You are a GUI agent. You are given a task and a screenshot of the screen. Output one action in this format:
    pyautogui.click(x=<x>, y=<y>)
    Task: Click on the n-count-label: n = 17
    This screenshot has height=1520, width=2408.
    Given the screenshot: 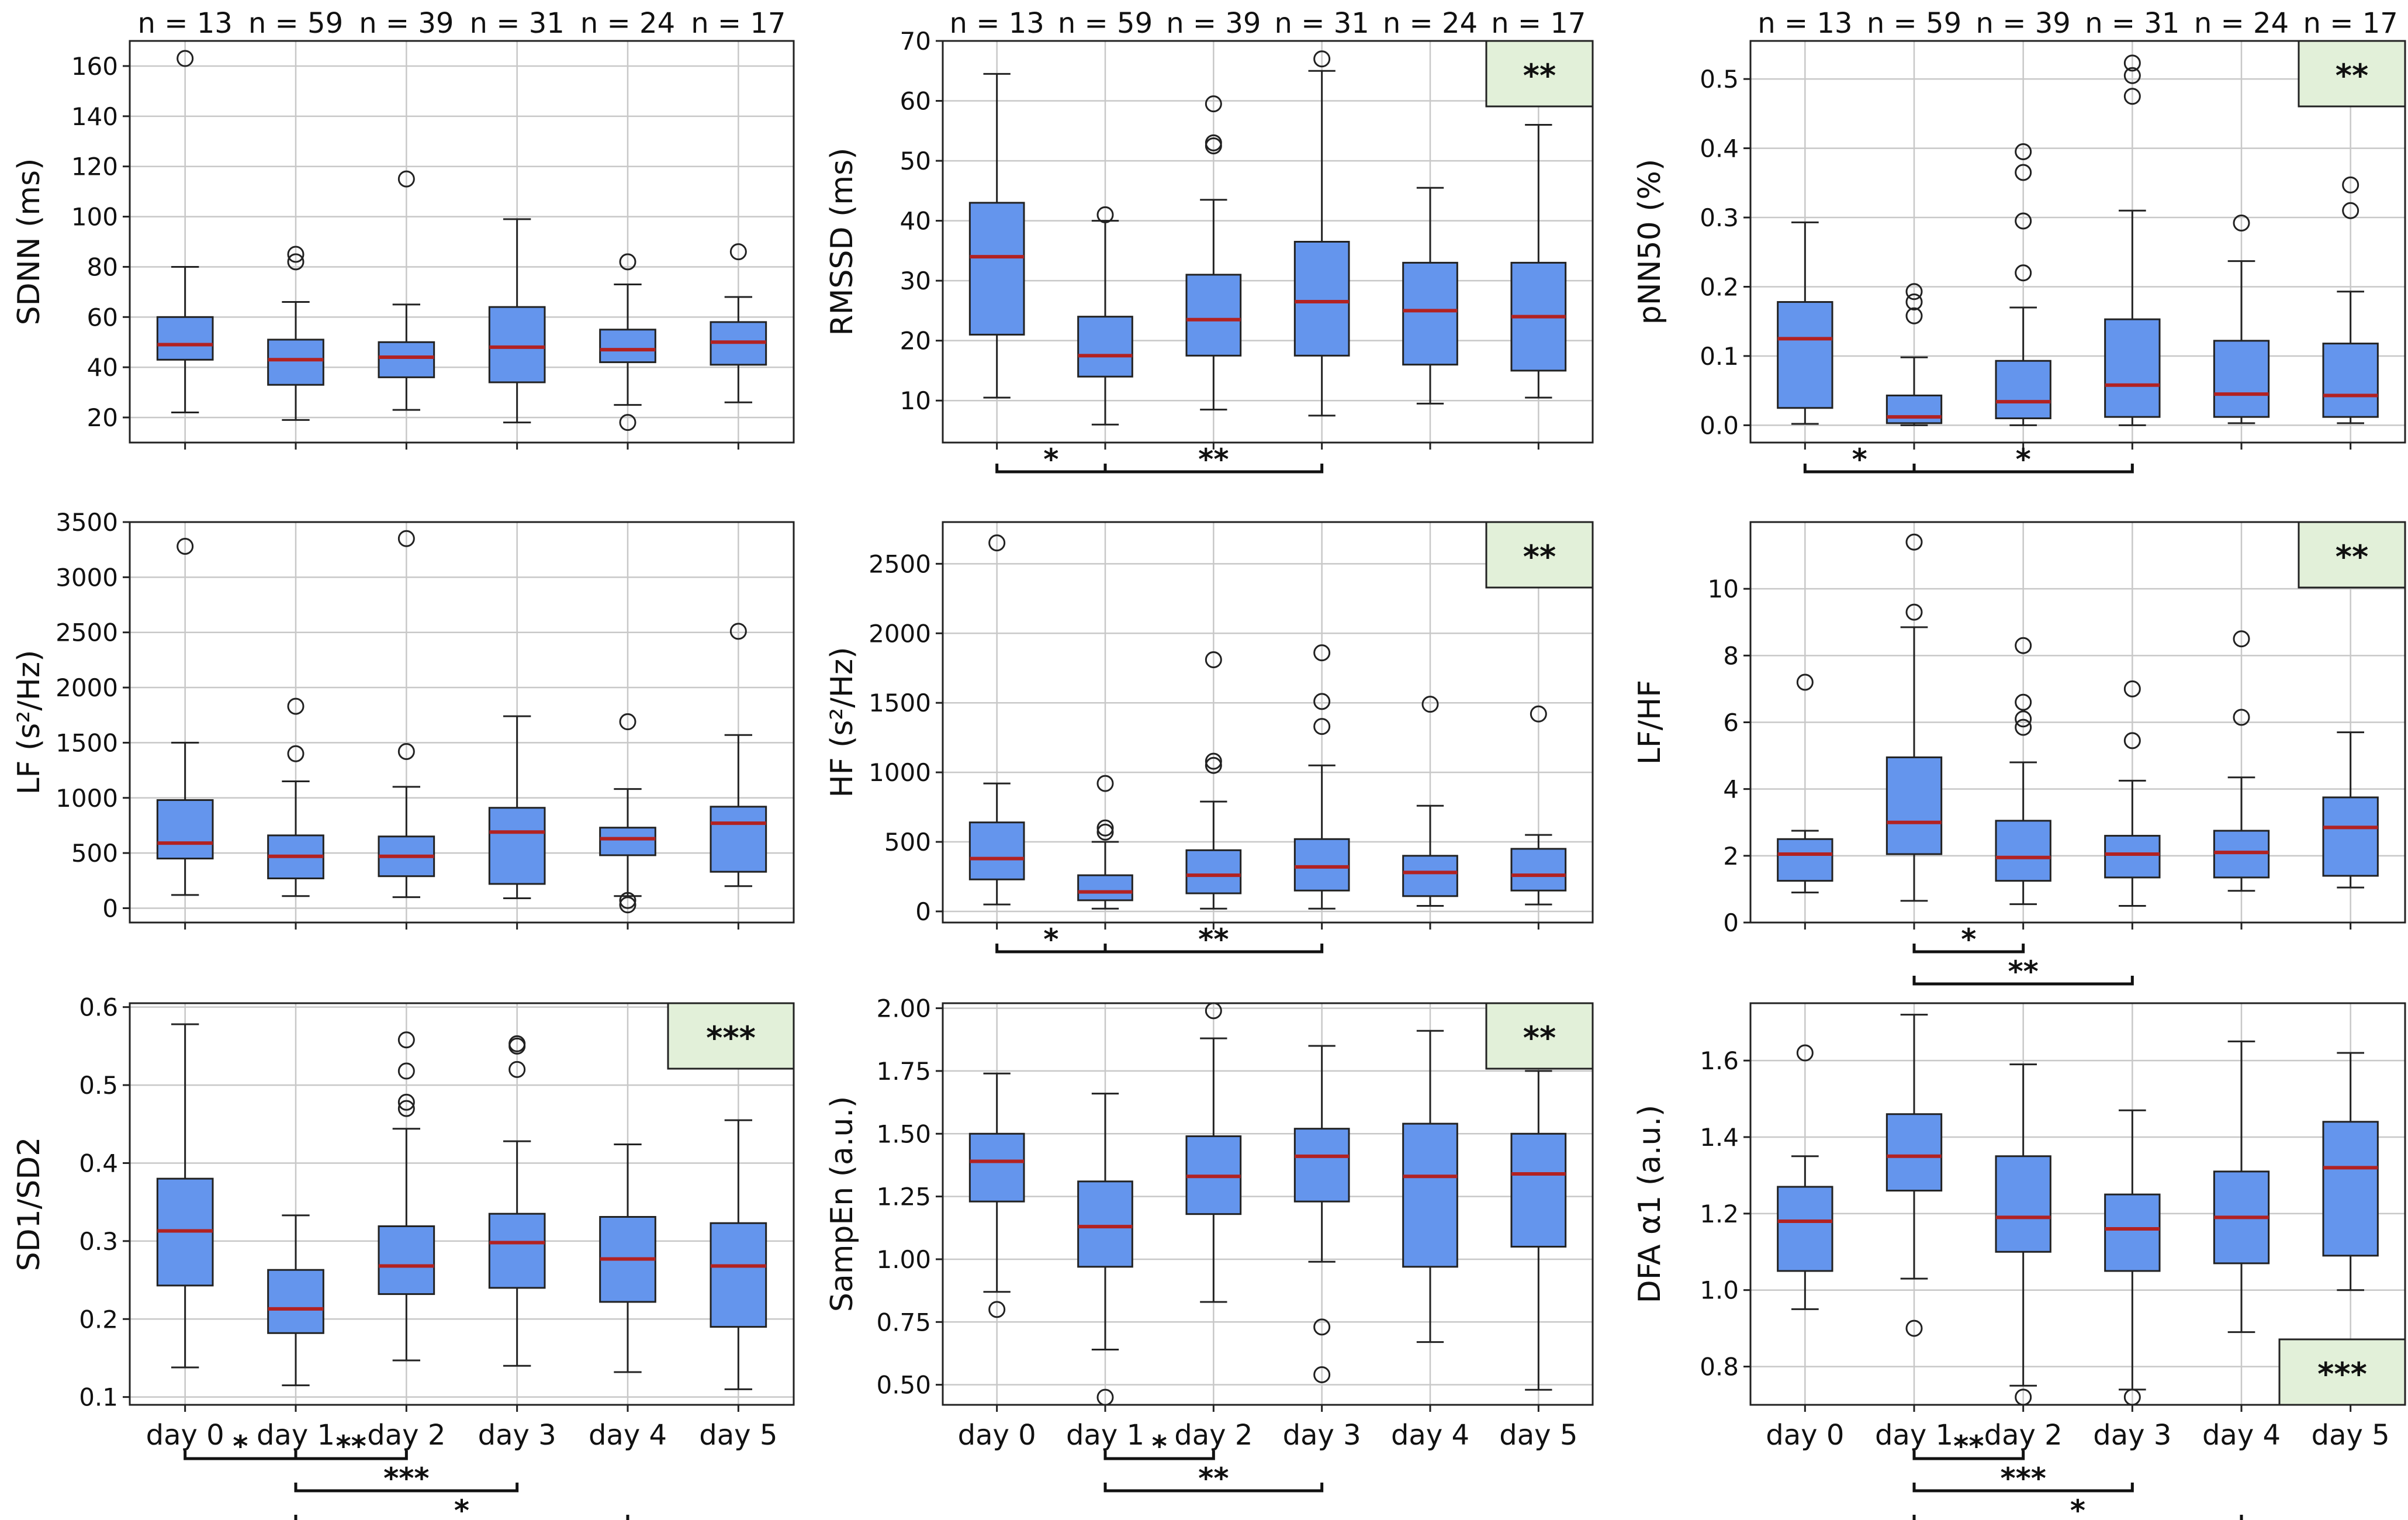 What is the action you would take?
    pyautogui.click(x=2350, y=23)
    